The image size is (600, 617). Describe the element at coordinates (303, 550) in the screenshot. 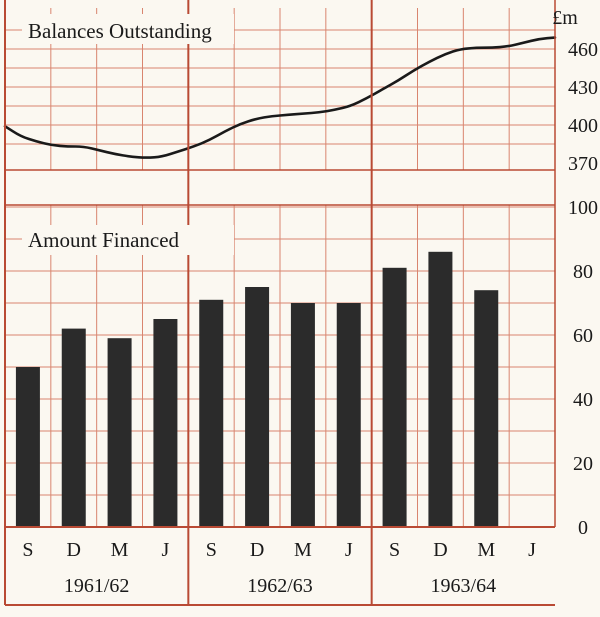

I see `category-label-6: M` at that location.